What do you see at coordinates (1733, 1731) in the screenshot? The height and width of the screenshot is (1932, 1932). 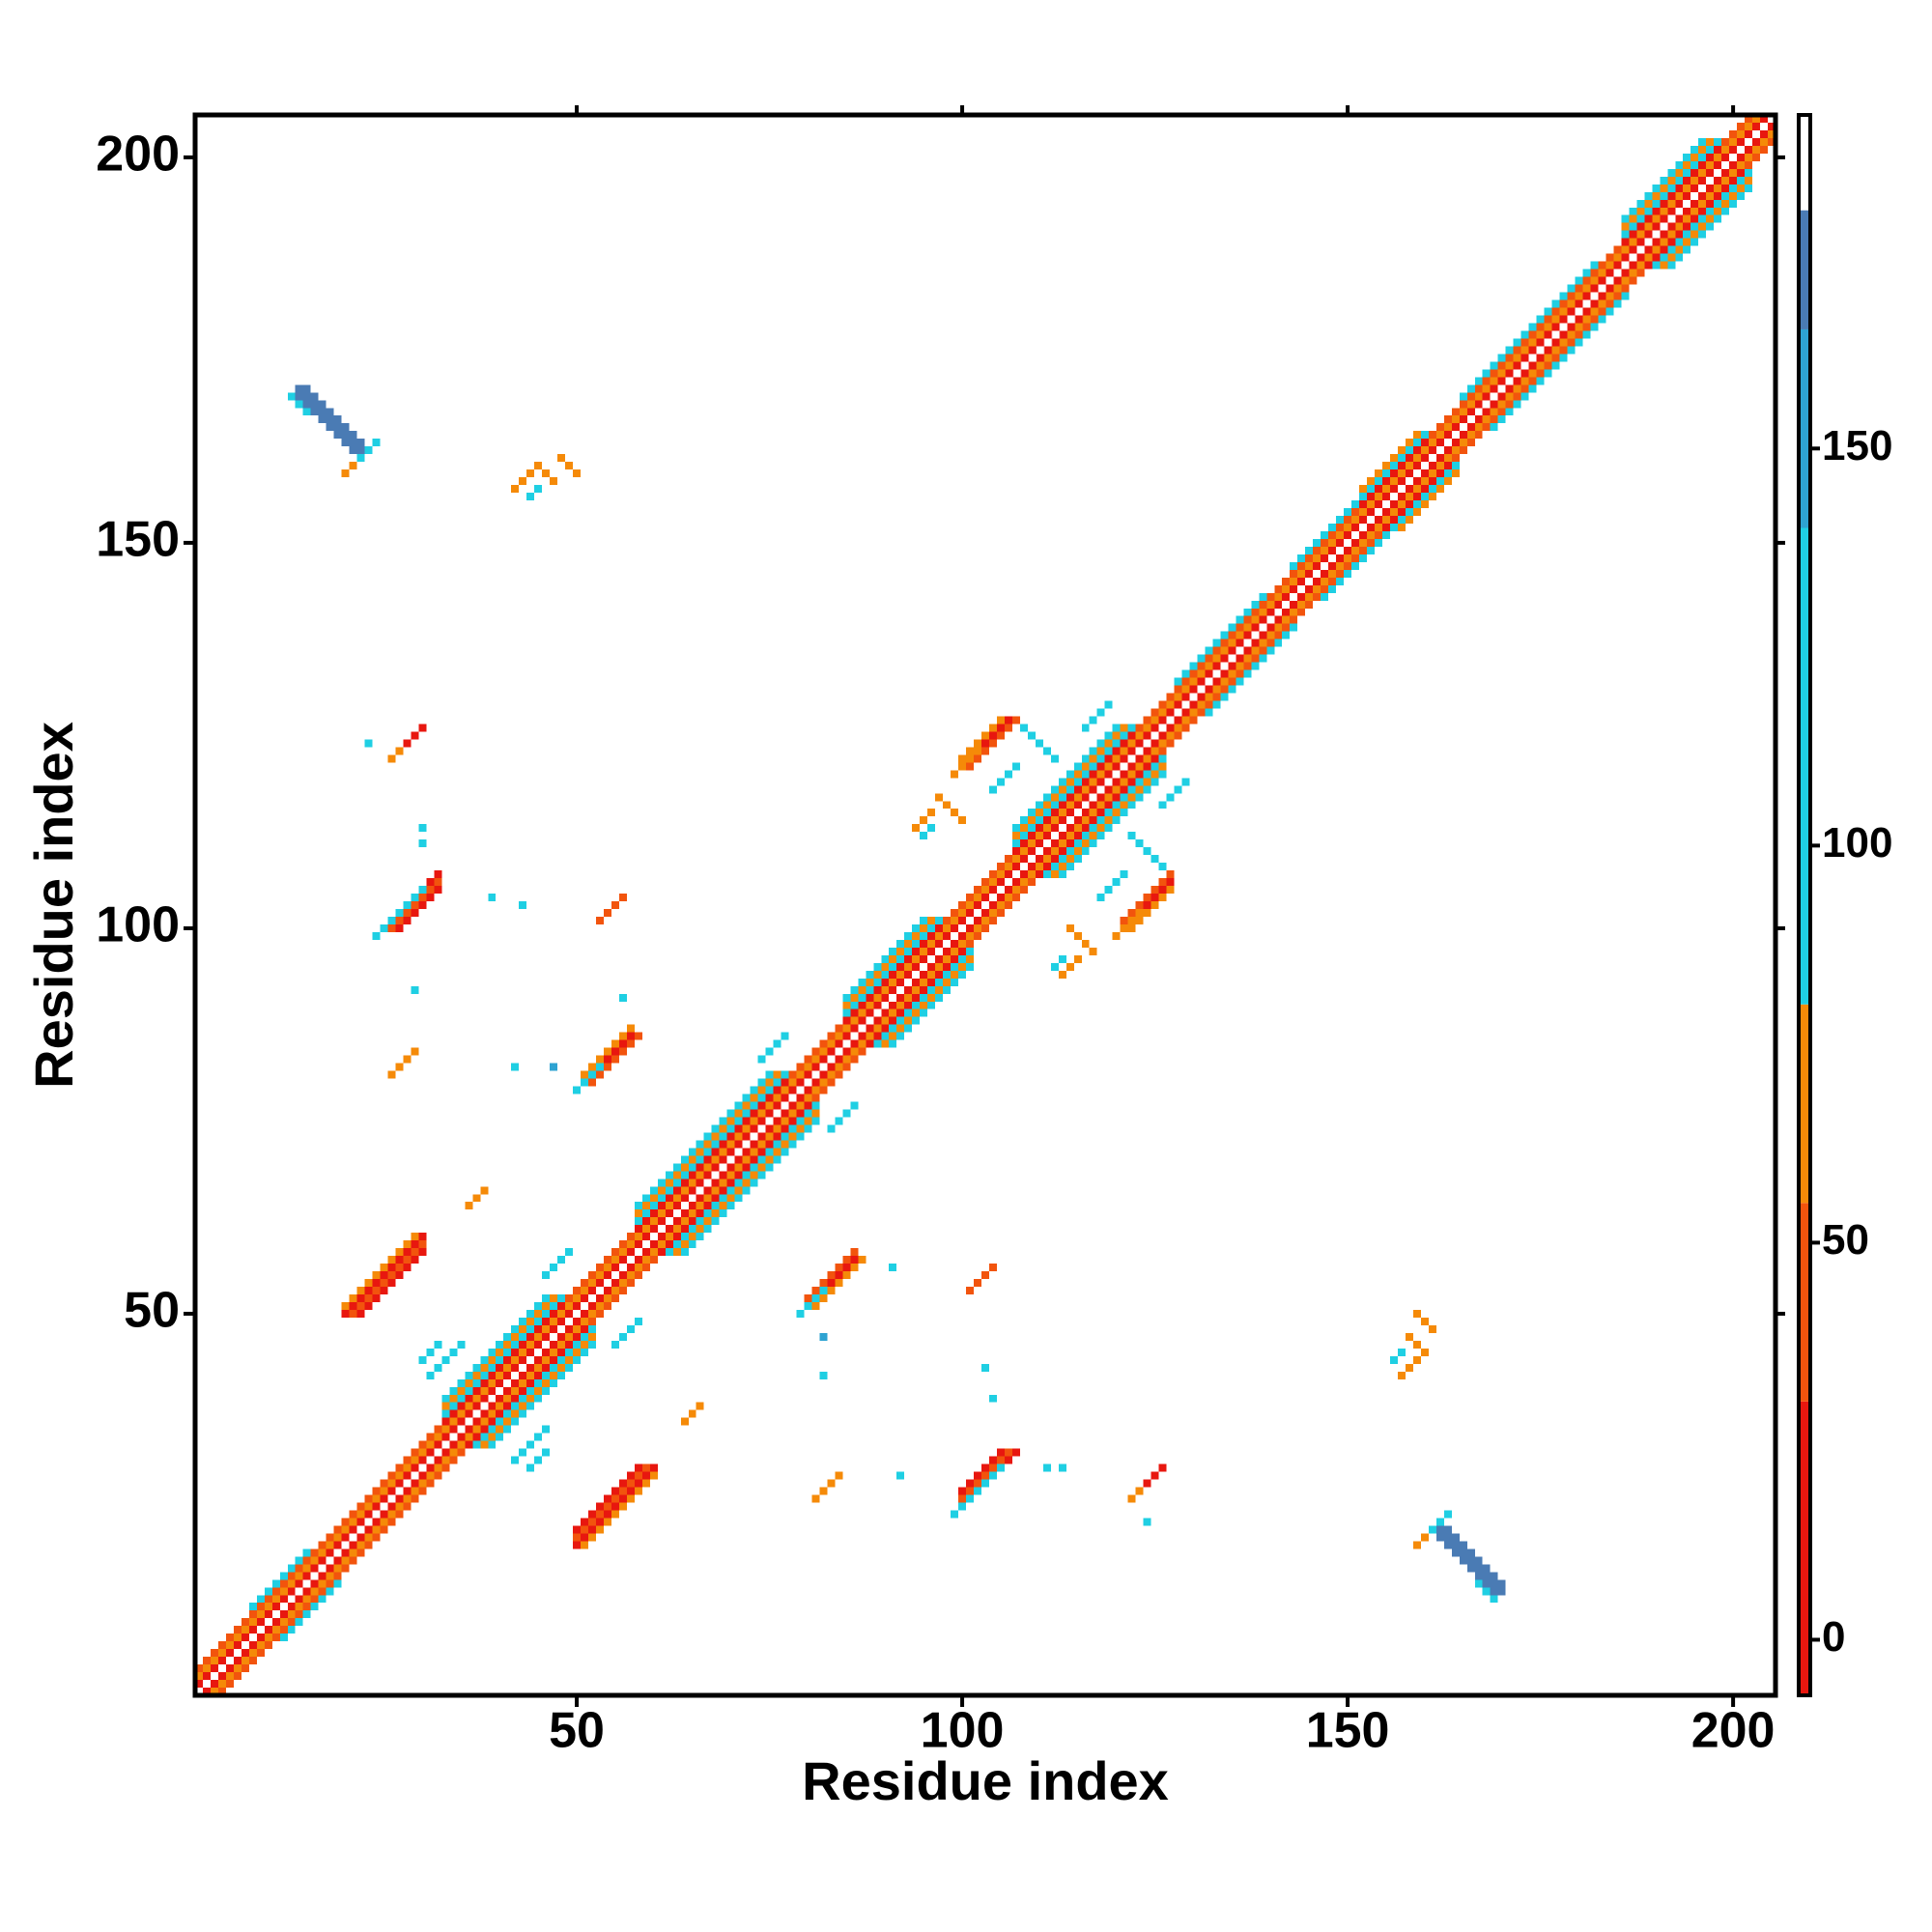 I see `x-tick-label: 200` at bounding box center [1733, 1731].